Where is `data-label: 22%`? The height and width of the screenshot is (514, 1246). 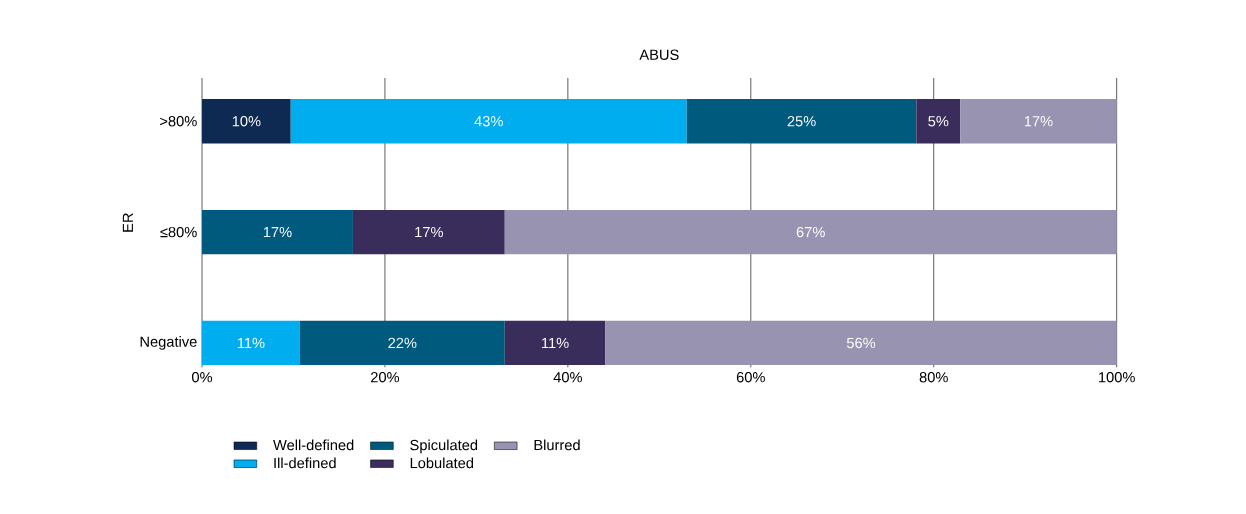
data-label: 22% is located at coordinates (402, 343).